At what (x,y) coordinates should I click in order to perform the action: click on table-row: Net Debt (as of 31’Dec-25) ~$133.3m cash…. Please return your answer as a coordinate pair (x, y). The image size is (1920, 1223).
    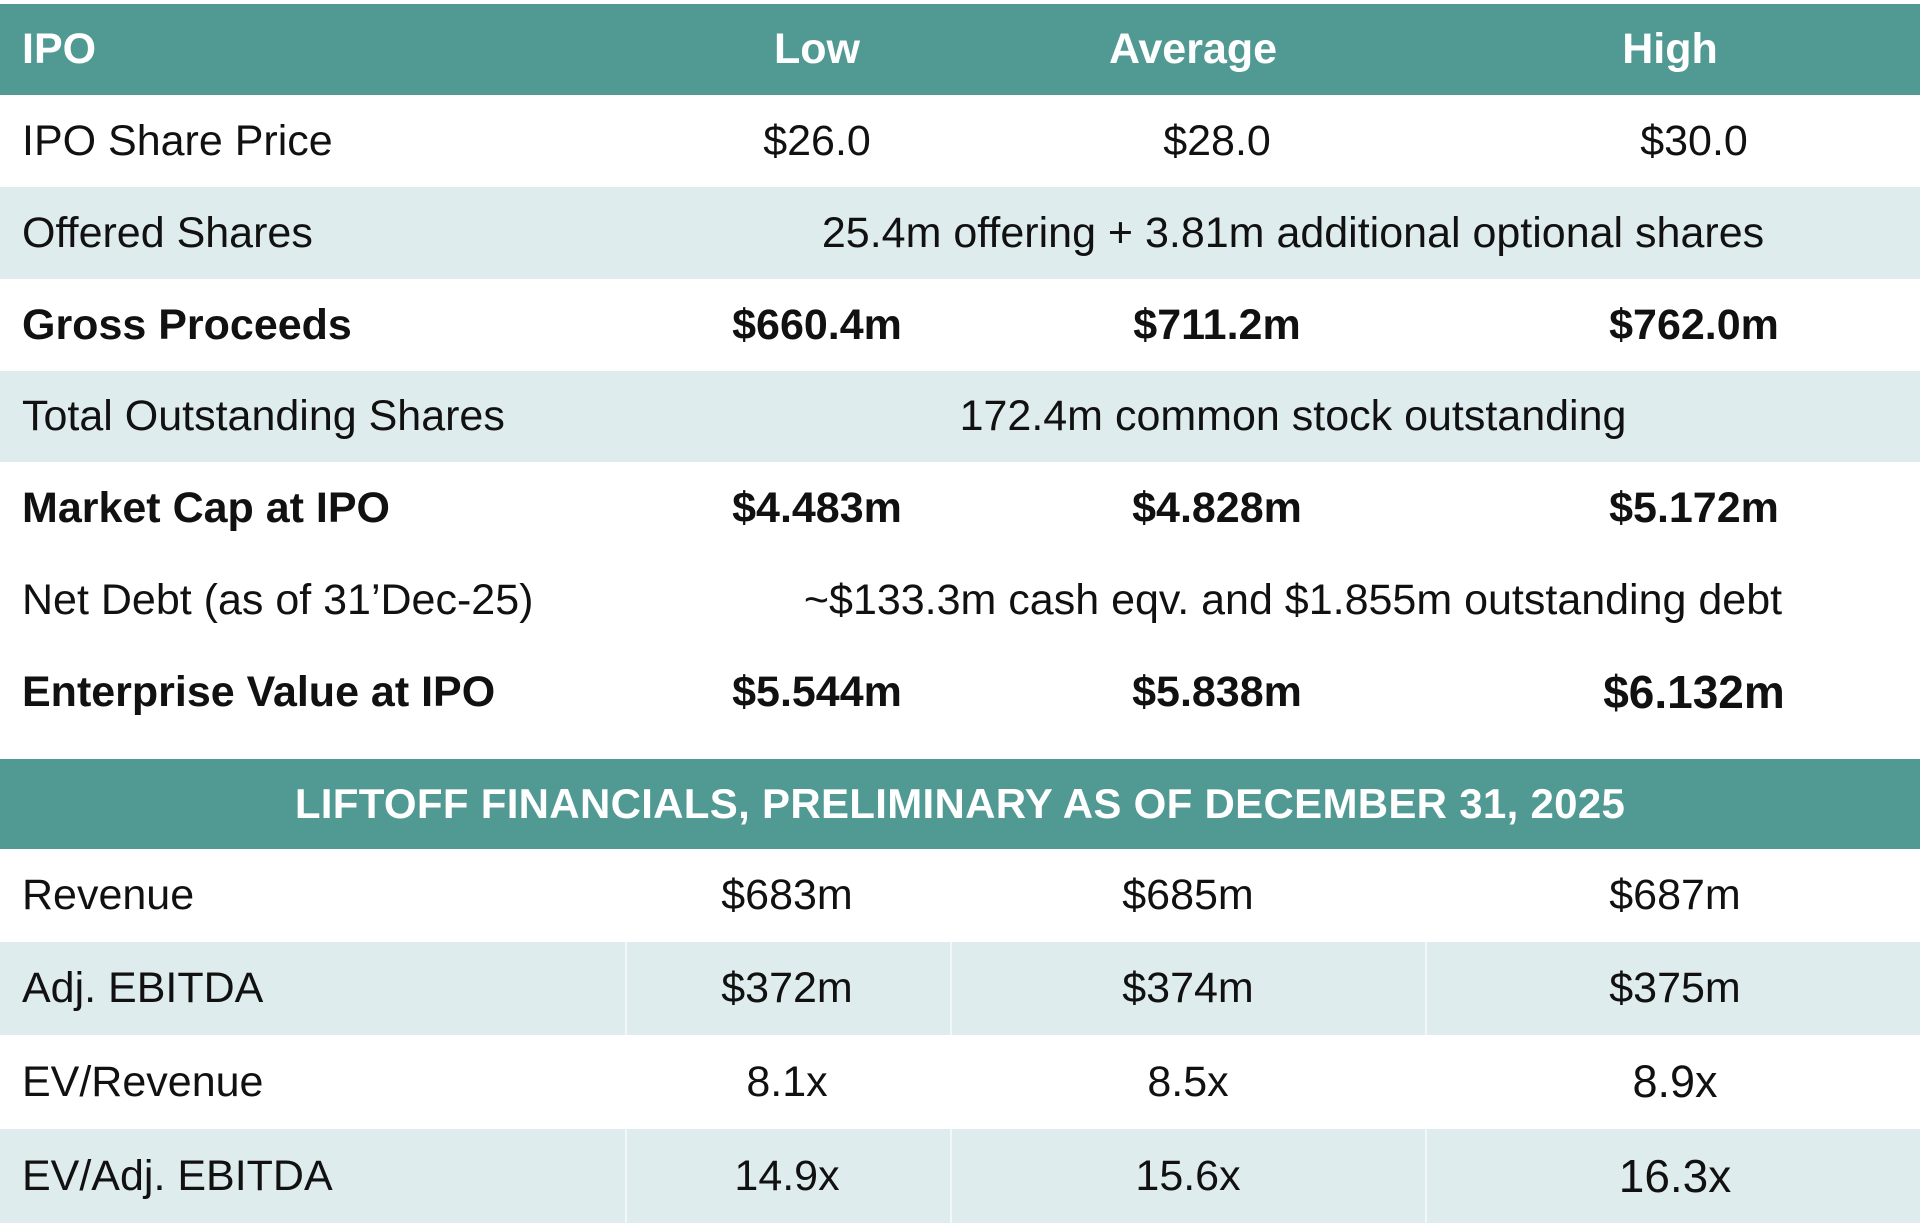
    Looking at the image, I should click on (960, 600).